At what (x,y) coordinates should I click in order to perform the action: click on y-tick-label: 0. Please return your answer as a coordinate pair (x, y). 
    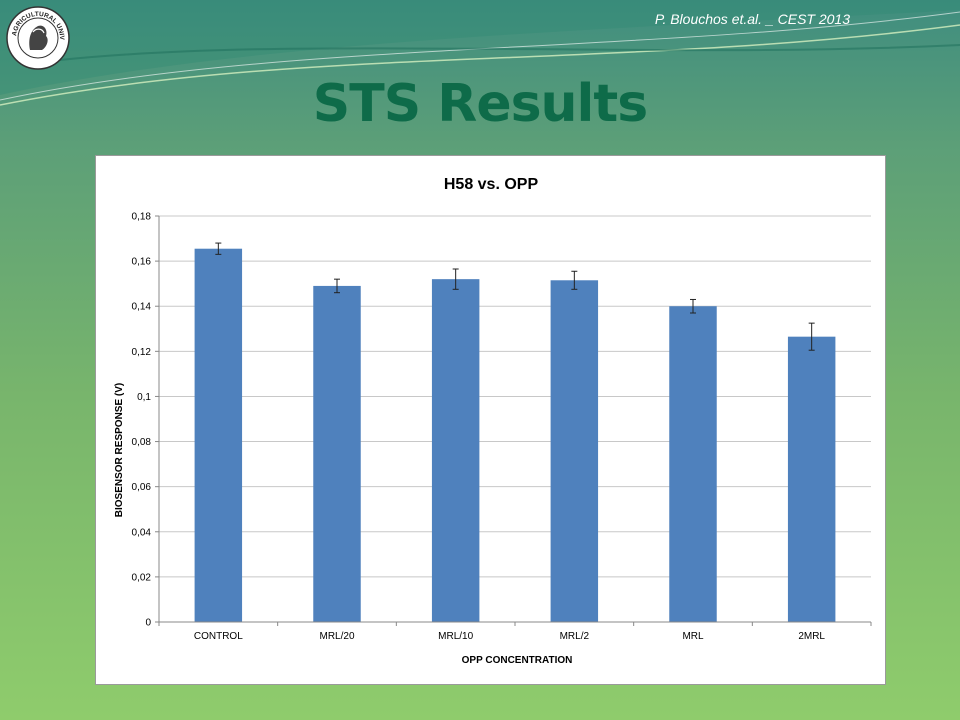
    Looking at the image, I should click on (148, 623).